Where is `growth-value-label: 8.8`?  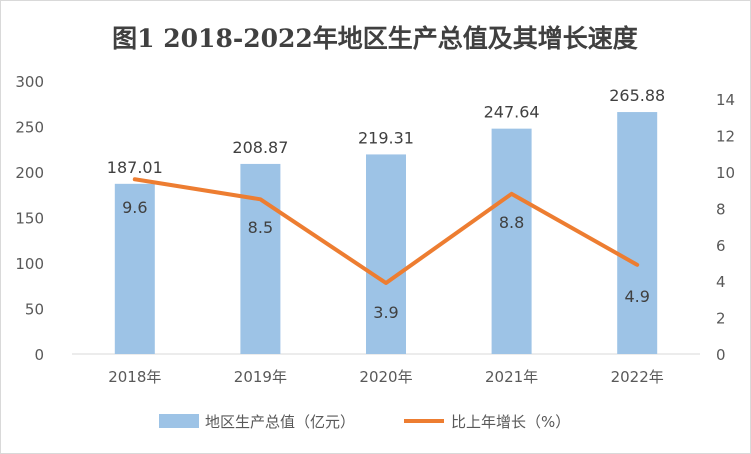 growth-value-label: 8.8 is located at coordinates (511, 222).